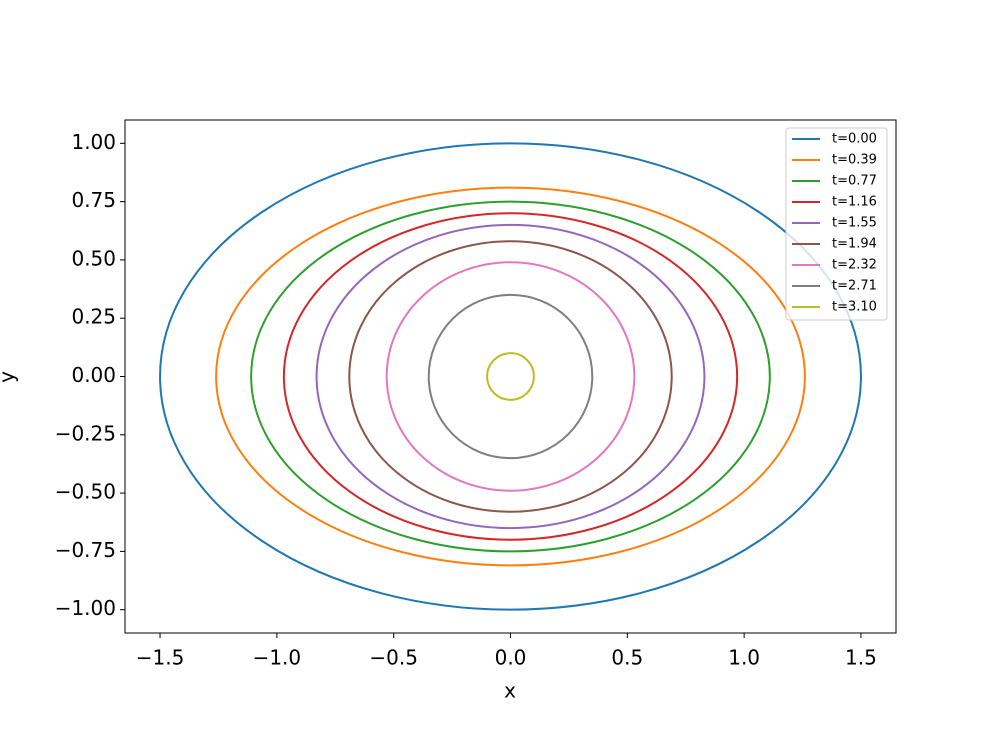 Image resolution: width=996 pixels, height=747 pixels. What do you see at coordinates (93, 258) in the screenshot?
I see `y-tick-label: 0.50` at bounding box center [93, 258].